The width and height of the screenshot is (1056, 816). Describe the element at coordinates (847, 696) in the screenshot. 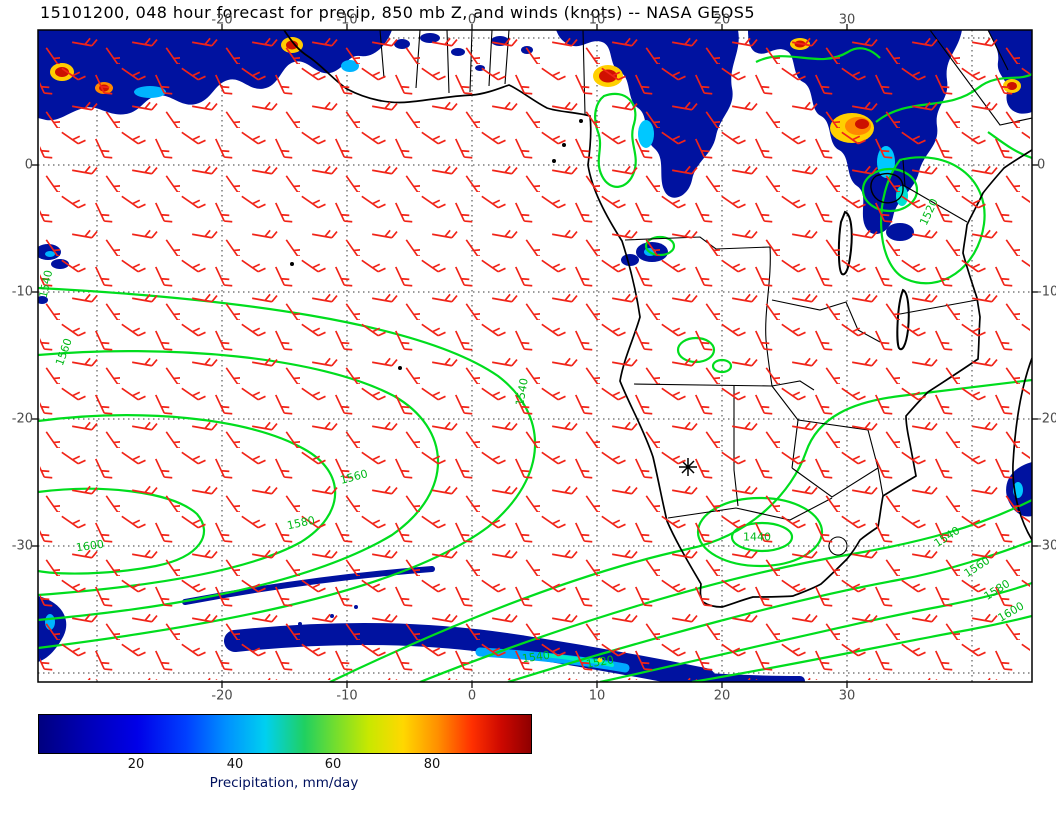

I see `x-tick-bottom: 30` at that location.